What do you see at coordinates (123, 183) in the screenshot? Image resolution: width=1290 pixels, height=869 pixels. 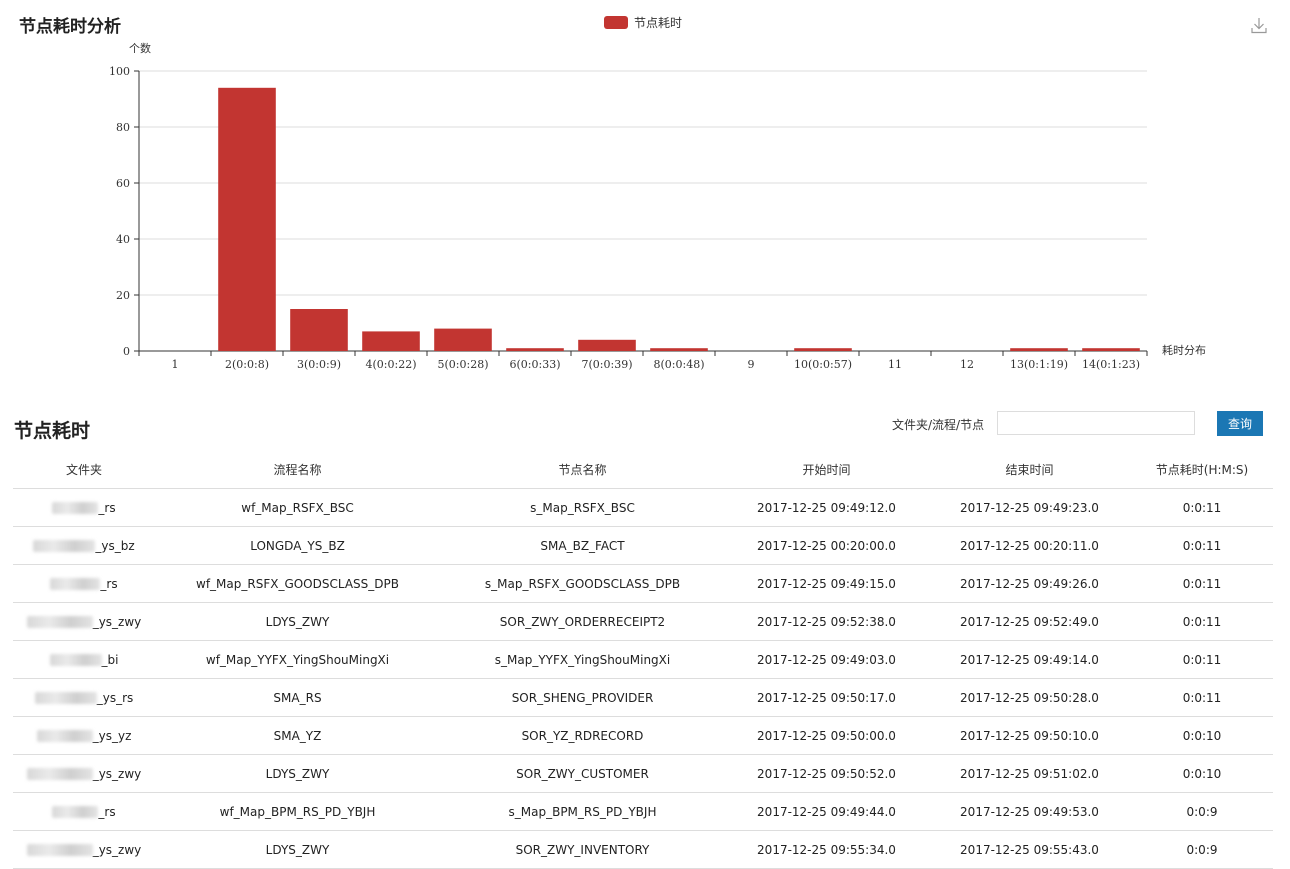 I see `y-tick-label: 60` at bounding box center [123, 183].